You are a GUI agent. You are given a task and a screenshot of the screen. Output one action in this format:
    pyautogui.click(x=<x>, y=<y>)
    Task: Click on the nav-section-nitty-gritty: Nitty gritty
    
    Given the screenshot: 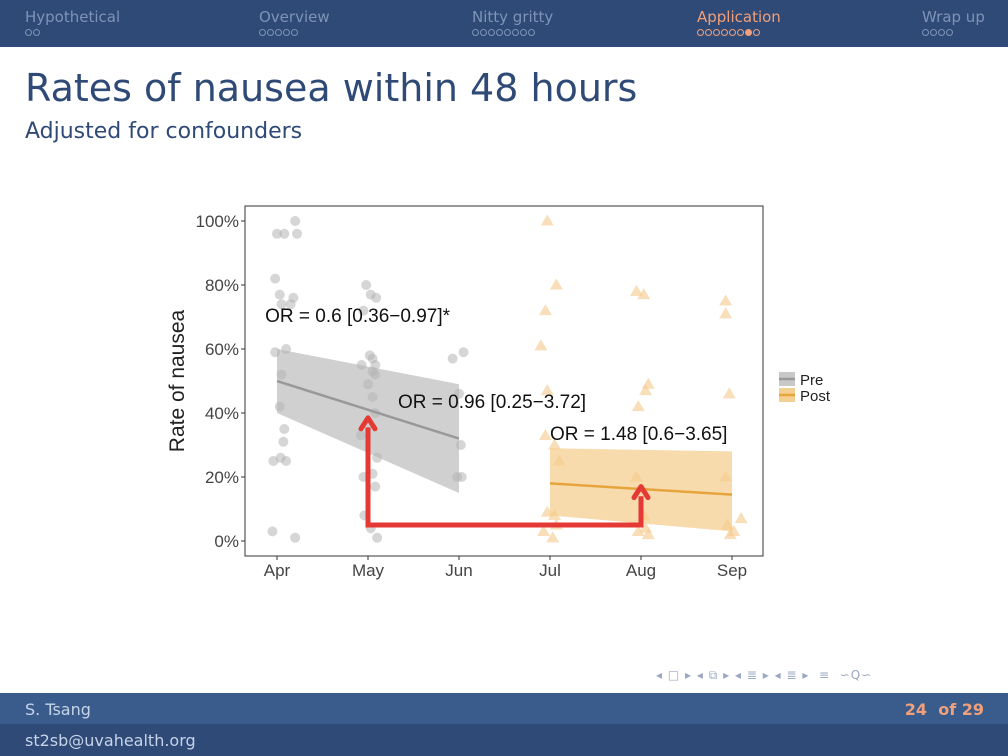 What is the action you would take?
    pyautogui.click(x=512, y=22)
    